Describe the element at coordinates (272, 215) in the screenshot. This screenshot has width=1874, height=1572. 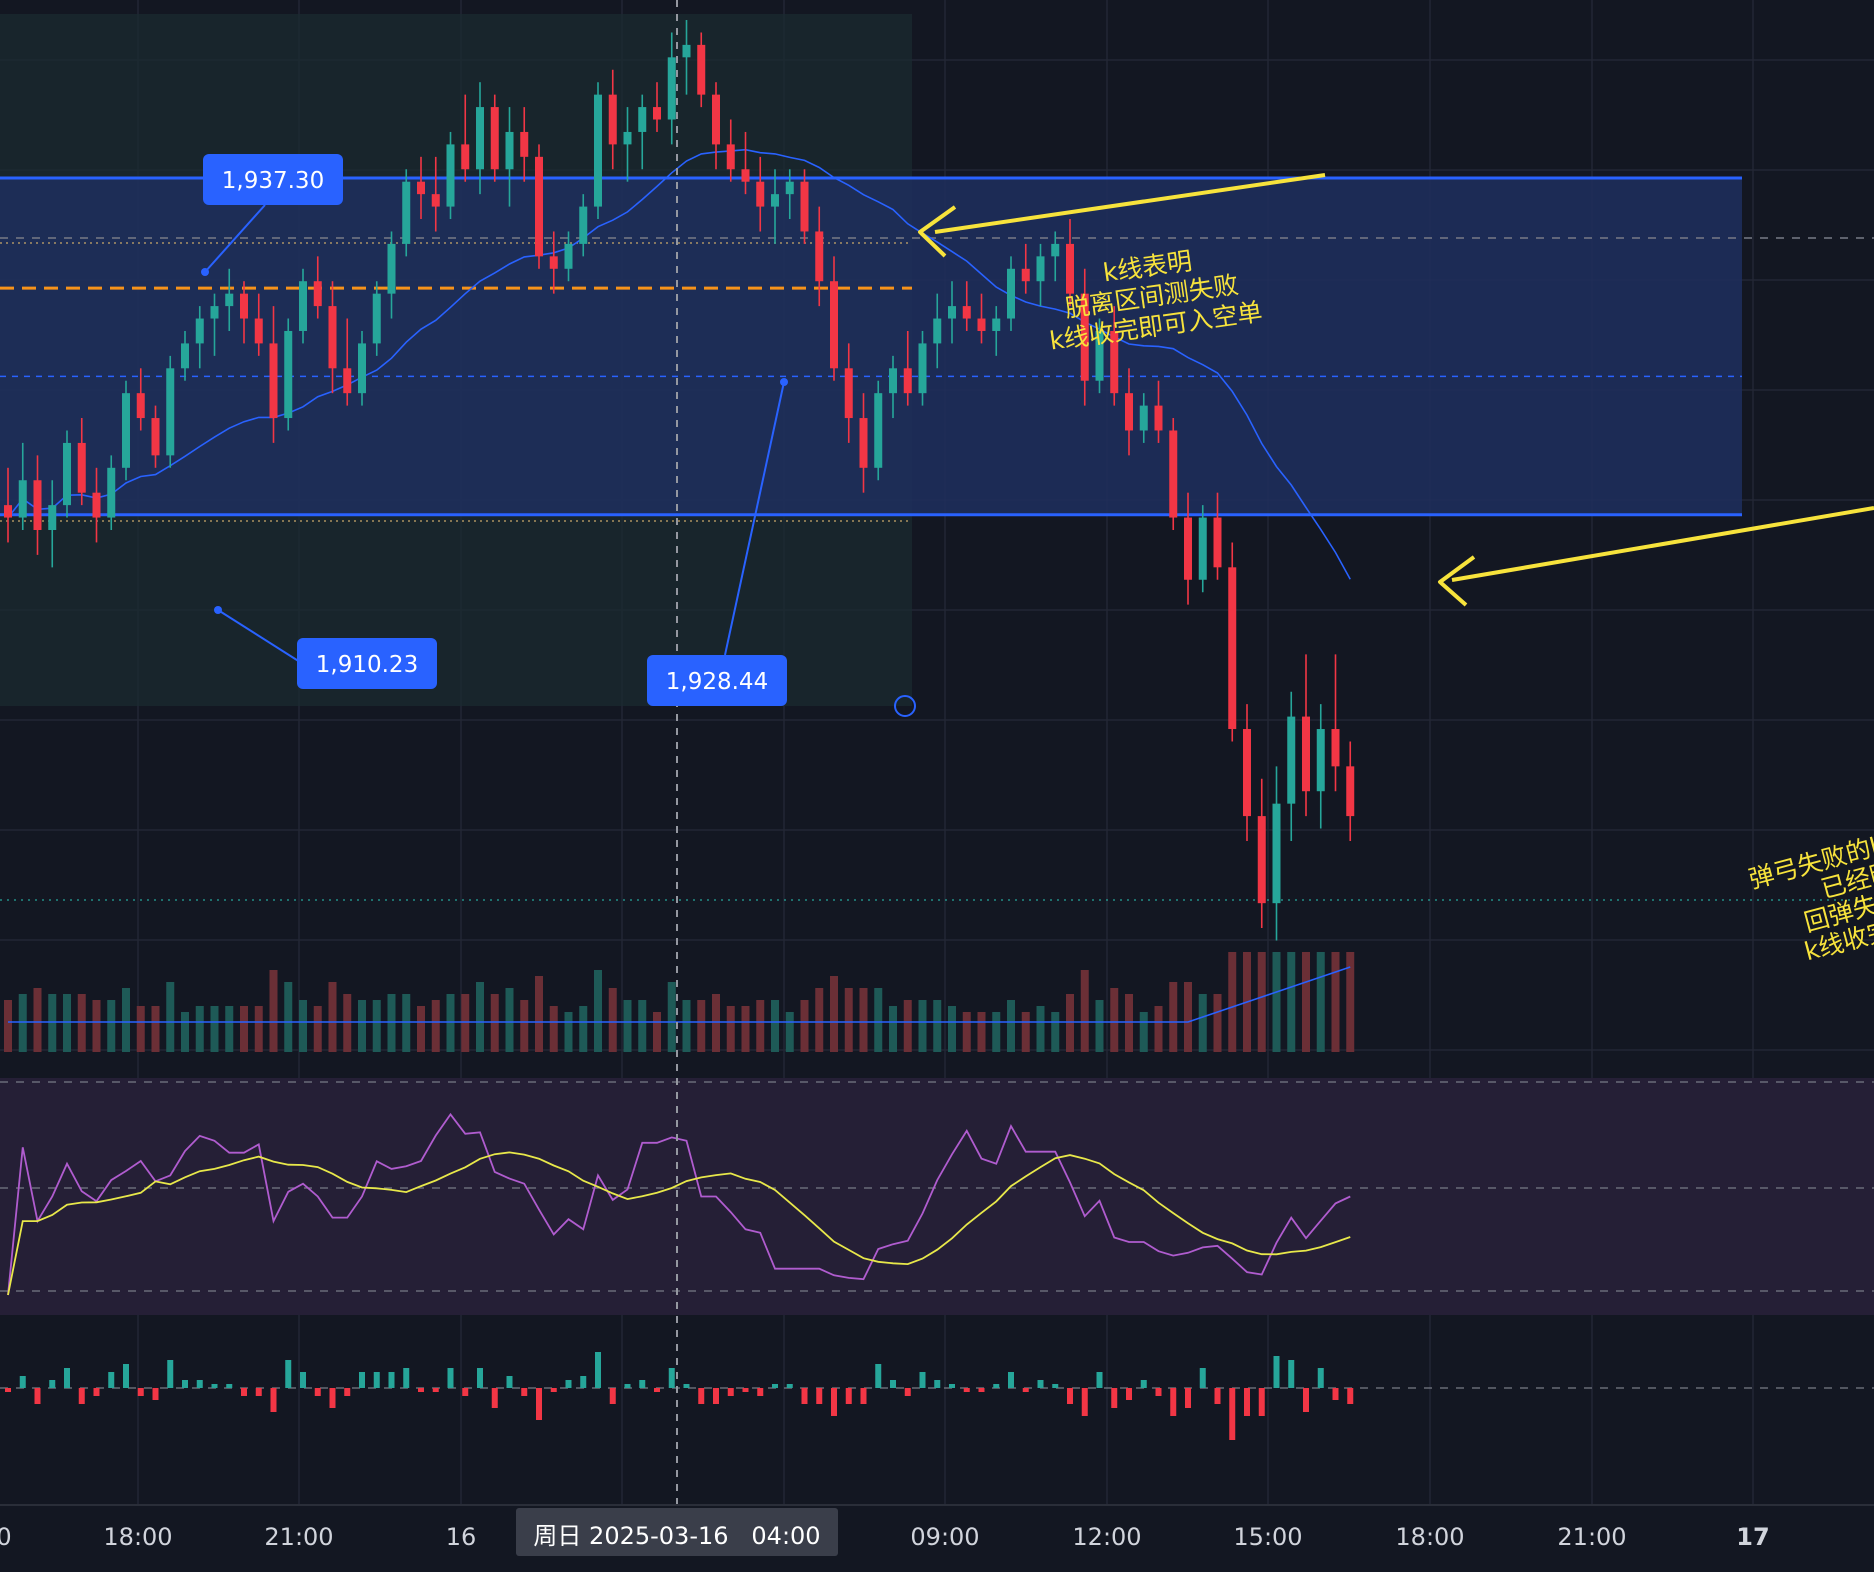
I see `upper-price-label: 1,937.30` at that location.